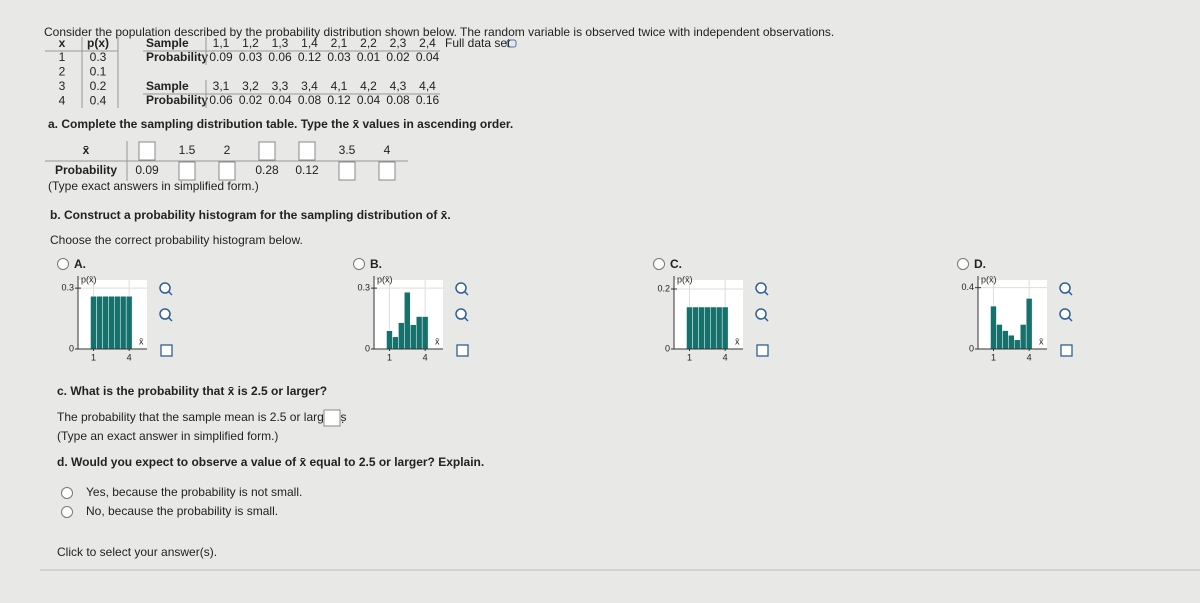 This screenshot has width=1200, height=603. What do you see at coordinates (167, 86) in the screenshot?
I see `row-label: Sample` at bounding box center [167, 86].